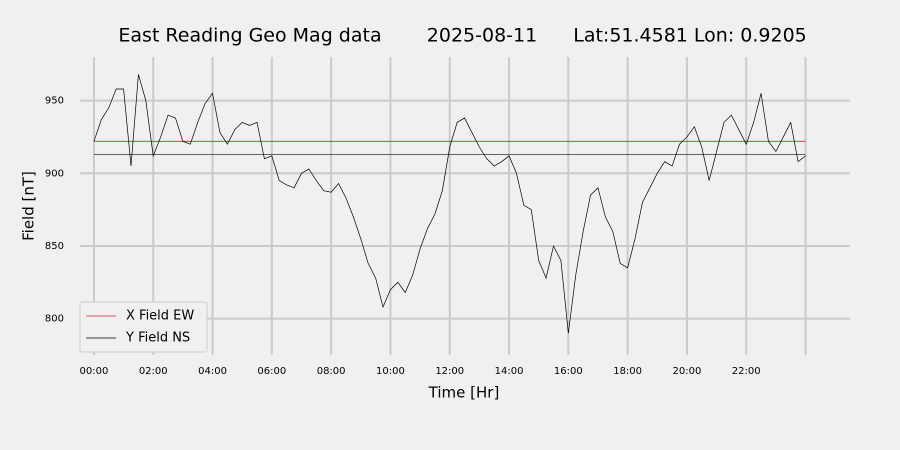  Describe the element at coordinates (54, 319) in the screenshot. I see `y-tick-label: 800` at that location.